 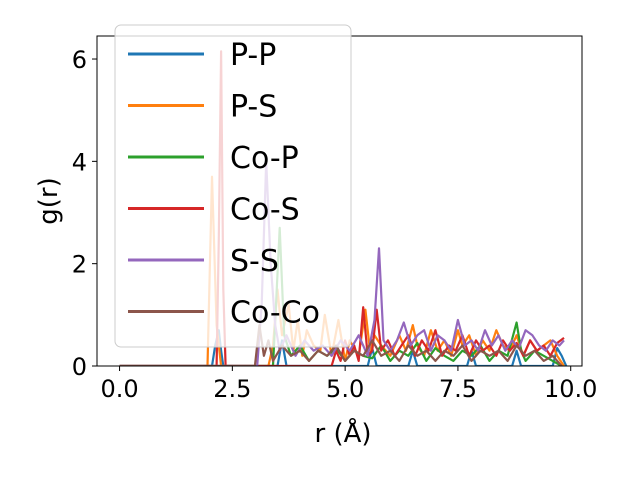 I want to click on y-tick-label: 0, so click(x=79, y=367).